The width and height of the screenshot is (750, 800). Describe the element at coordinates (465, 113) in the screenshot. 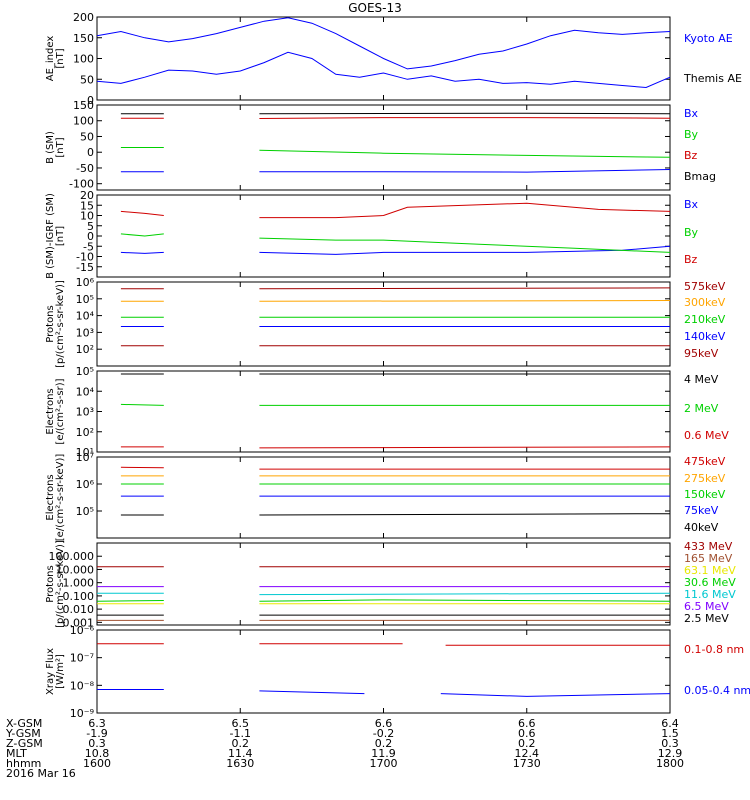

I see `series-line-bmag` at that location.